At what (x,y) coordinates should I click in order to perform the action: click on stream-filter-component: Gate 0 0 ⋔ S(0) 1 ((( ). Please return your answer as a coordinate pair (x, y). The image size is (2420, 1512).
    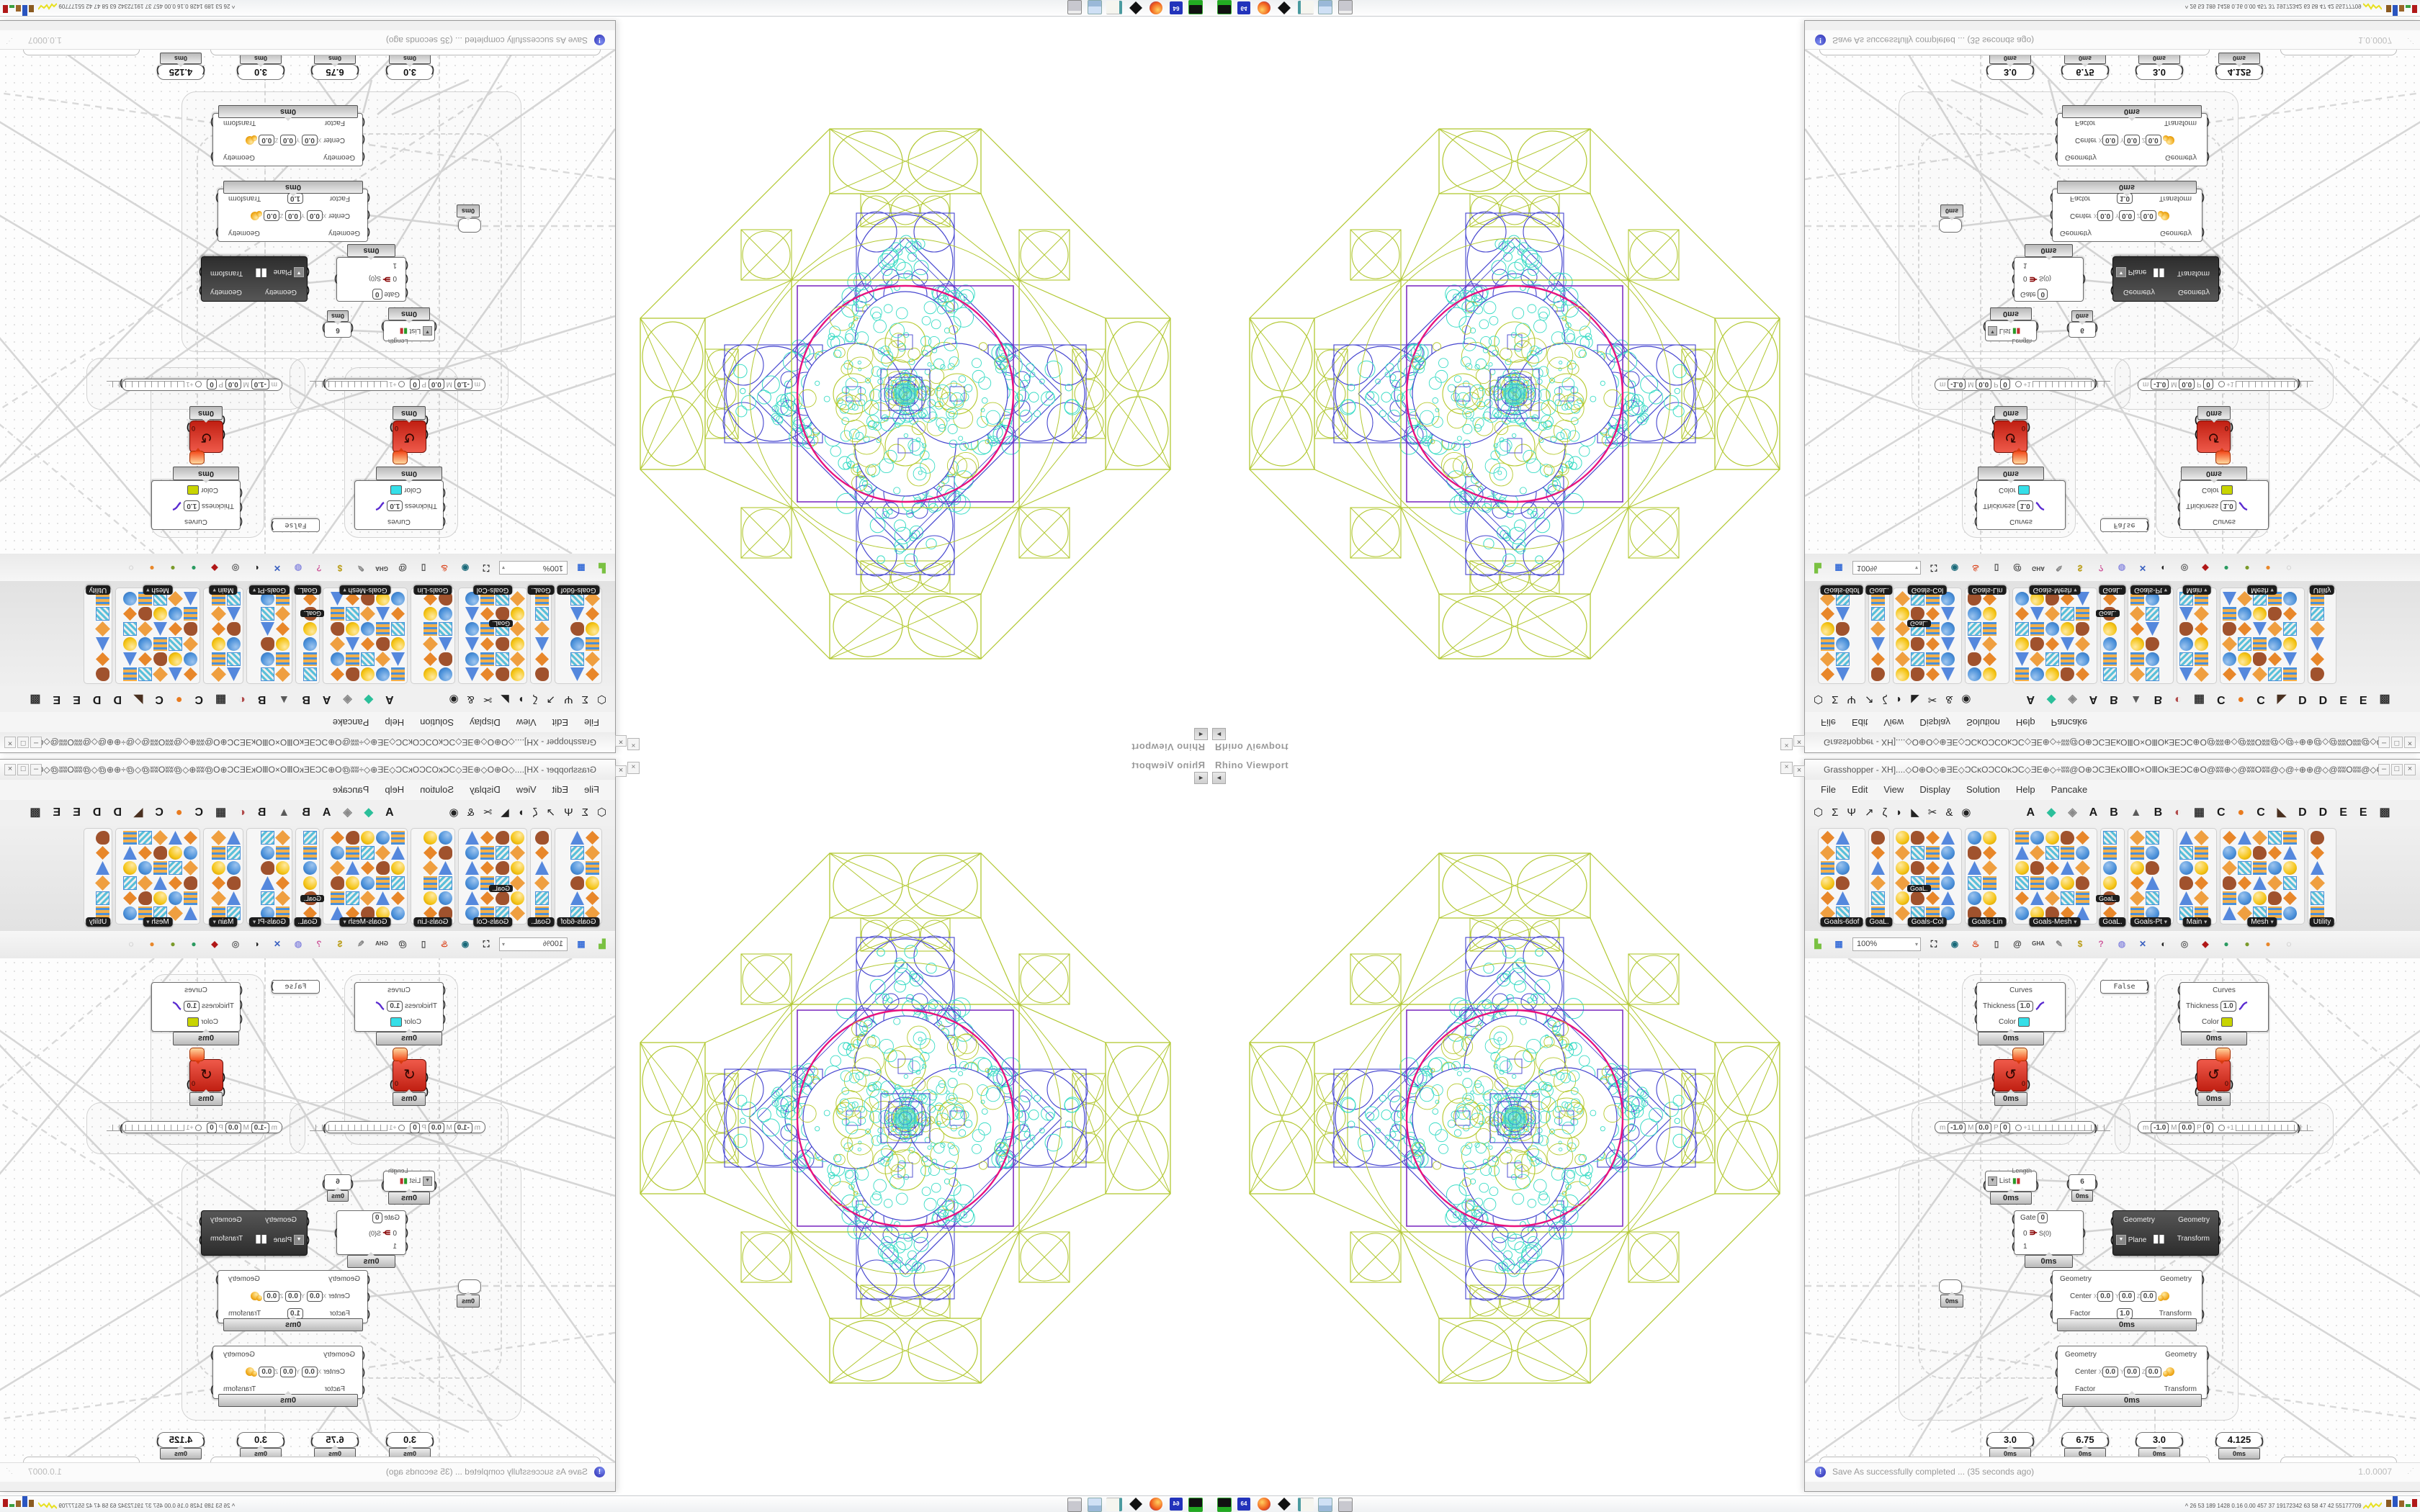
    Looking at the image, I should click on (2049, 279).